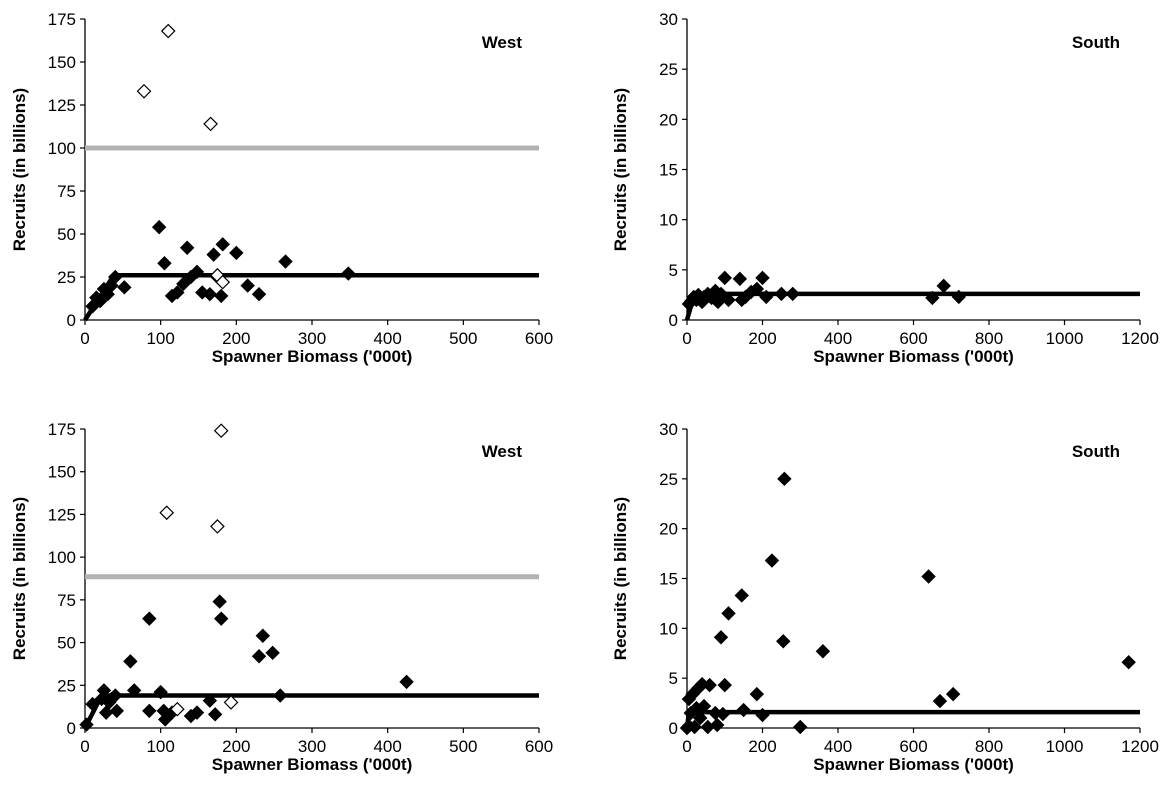 The width and height of the screenshot is (1171, 803). What do you see at coordinates (502, 451) in the screenshot?
I see `panel-label: West` at bounding box center [502, 451].